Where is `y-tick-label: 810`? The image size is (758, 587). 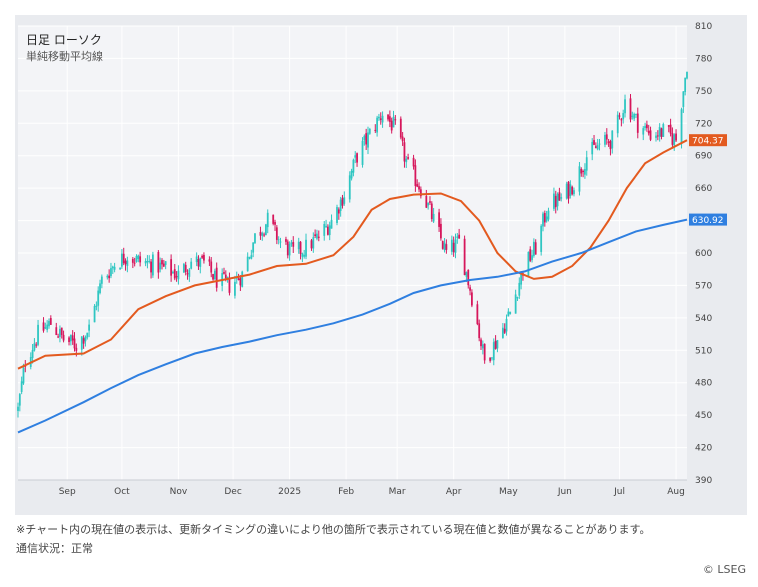 y-tick-label: 810 is located at coordinates (703, 27).